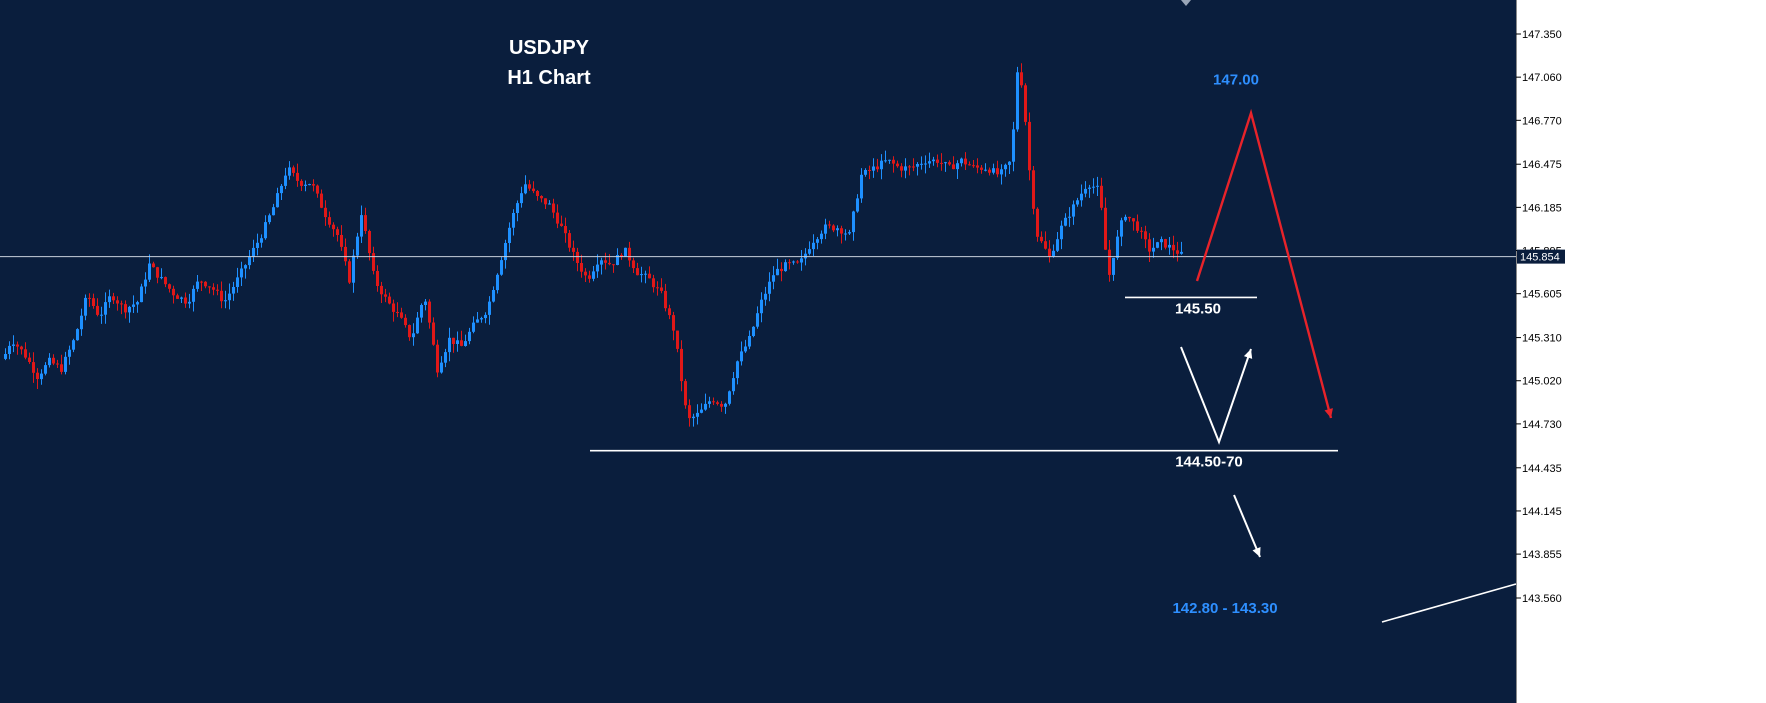 Image resolution: width=1766 pixels, height=703 pixels. I want to click on current-price-label: 145.854, so click(1540, 258).